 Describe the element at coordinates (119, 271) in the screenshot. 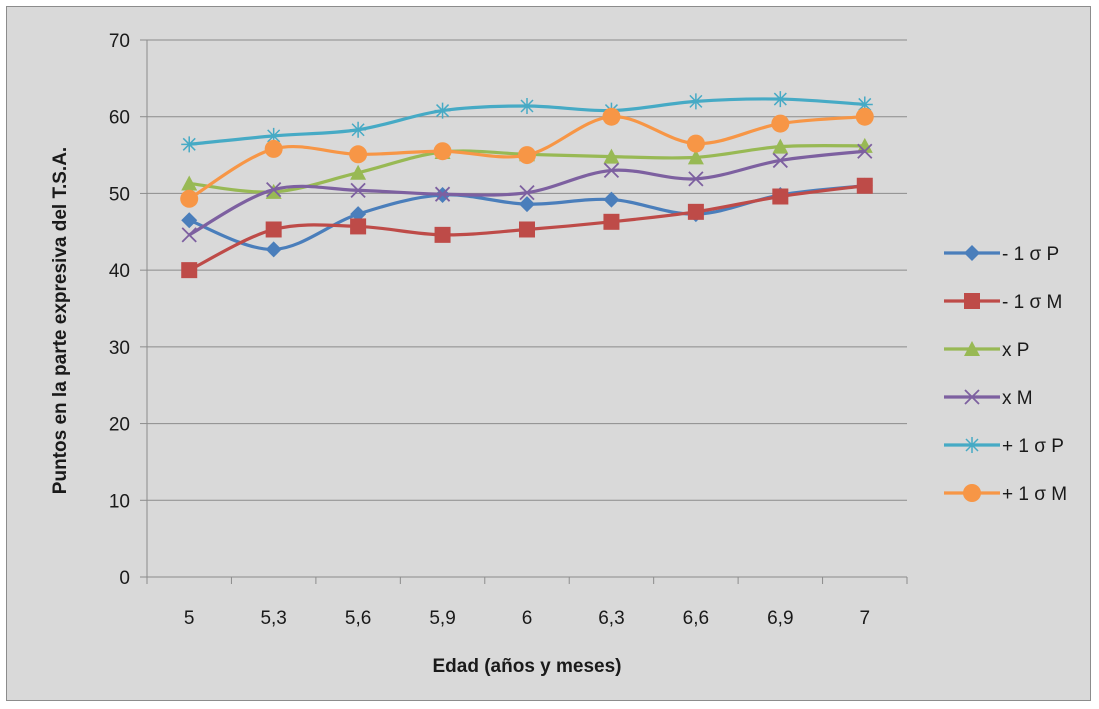

I see `y-tick-label: 40` at that location.